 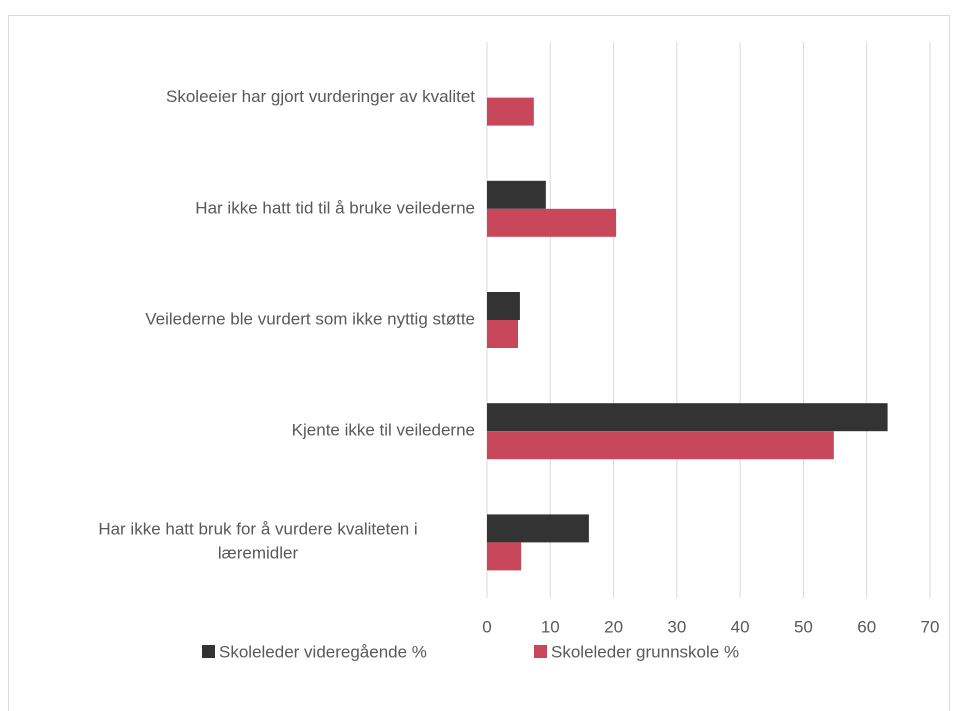 I want to click on x-tick-label: 0, so click(x=486, y=626).